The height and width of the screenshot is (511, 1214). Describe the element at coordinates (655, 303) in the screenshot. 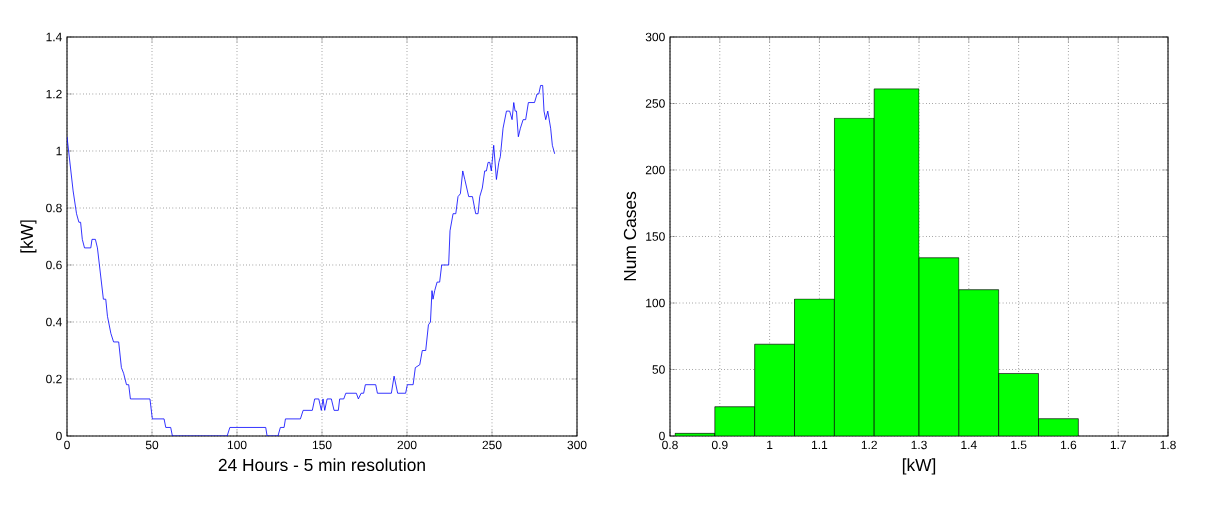

I see `y-tick-label: 100` at that location.